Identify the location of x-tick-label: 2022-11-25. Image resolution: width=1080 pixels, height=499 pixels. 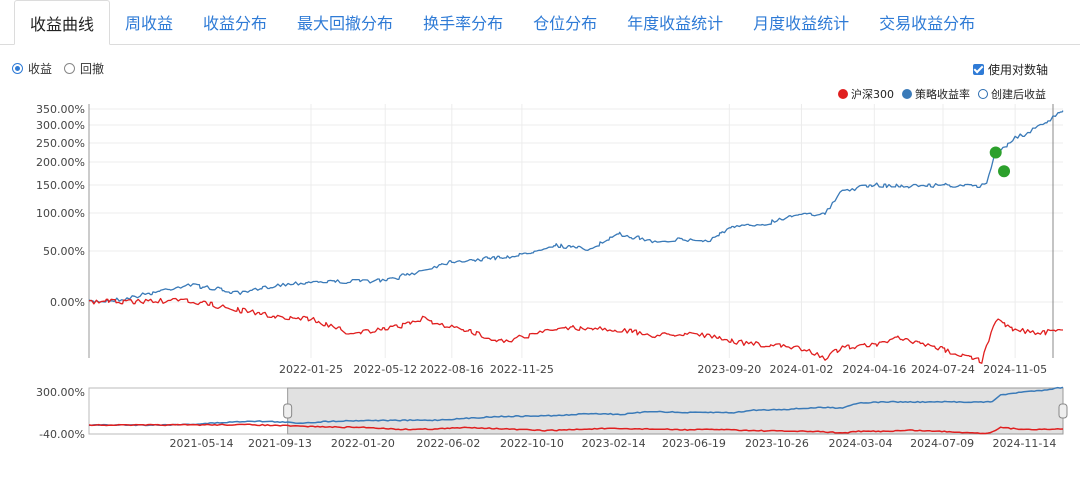
(522, 369).